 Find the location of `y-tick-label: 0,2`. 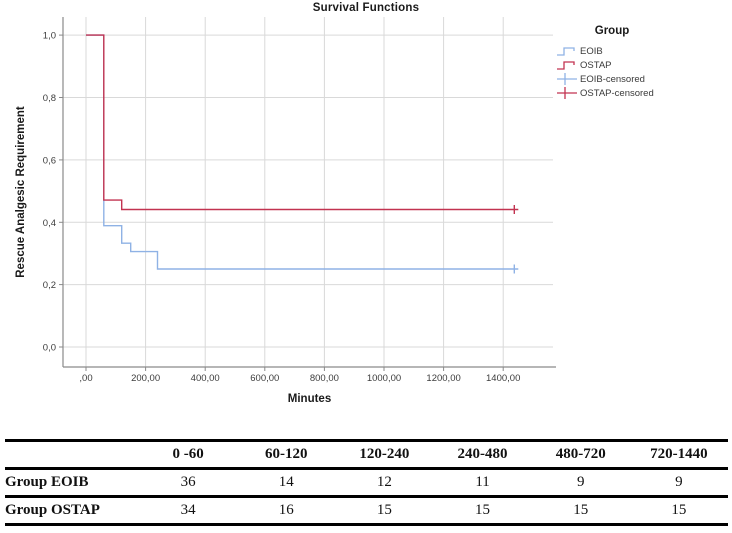

y-tick-label: 0,2 is located at coordinates (49, 285).